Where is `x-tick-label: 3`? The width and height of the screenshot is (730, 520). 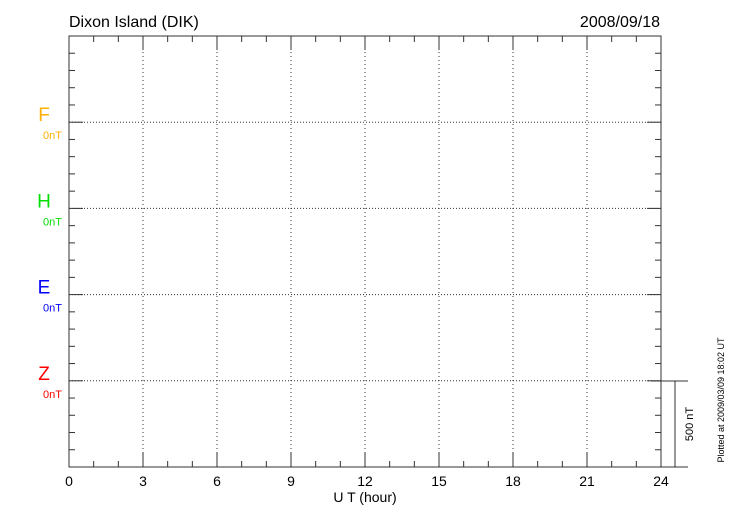
x-tick-label: 3 is located at coordinates (143, 481).